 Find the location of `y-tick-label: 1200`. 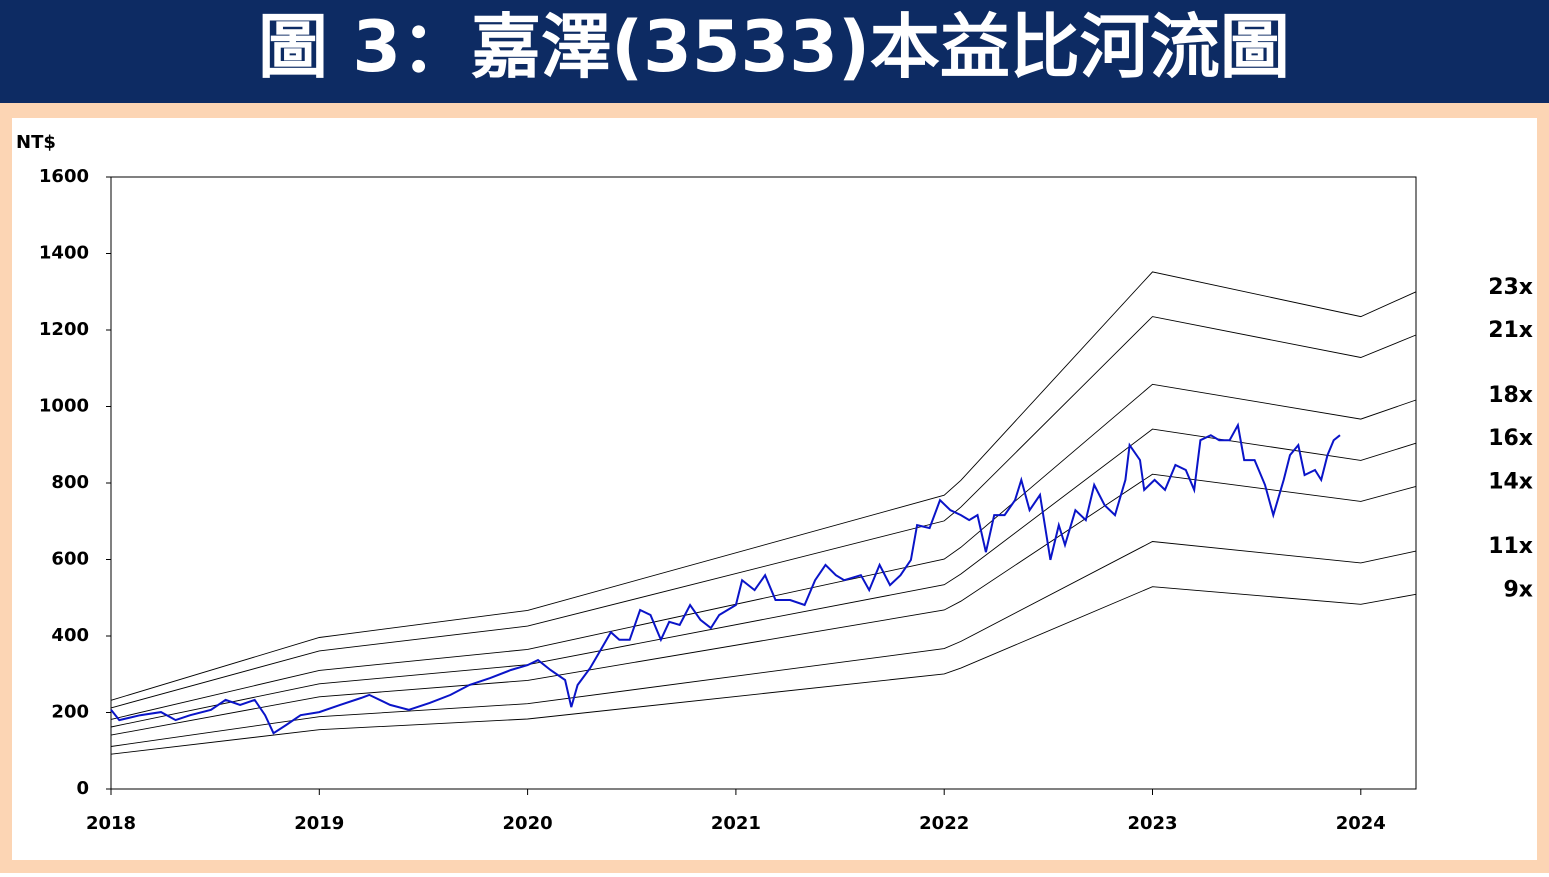

y-tick-label: 1200 is located at coordinates (64, 329).